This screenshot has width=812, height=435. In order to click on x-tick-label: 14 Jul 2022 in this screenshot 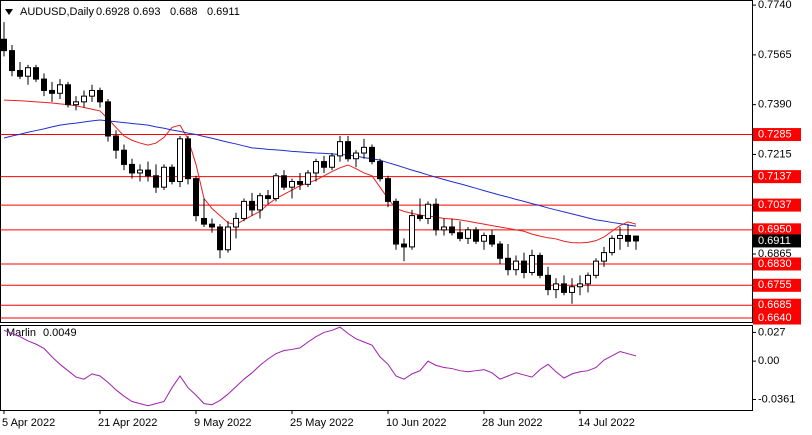, I will do `click(606, 423)`.